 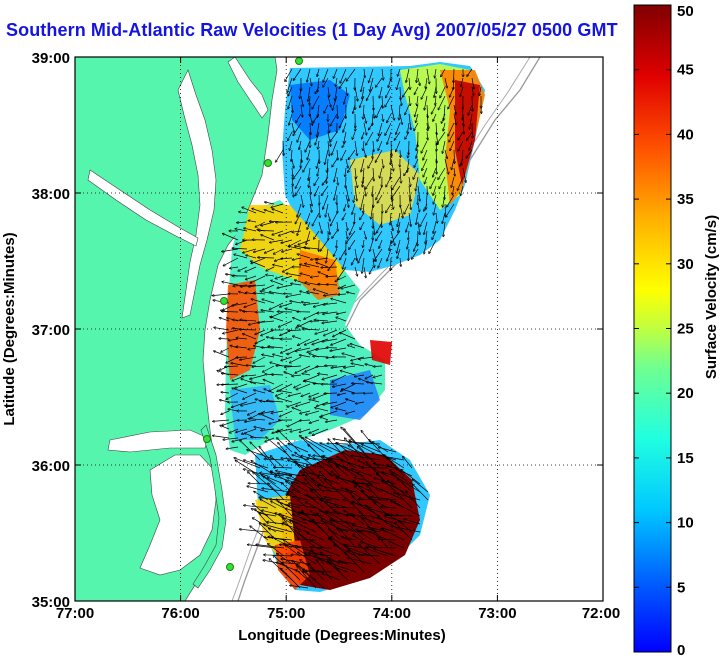 I want to click on x-tick-label: 77:00, so click(x=75, y=613).